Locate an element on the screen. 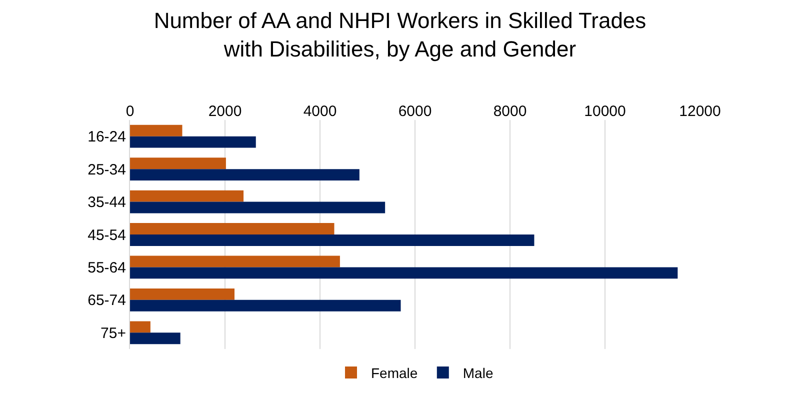 The image size is (800, 400). y-tick-label: 25-34 is located at coordinates (107, 169).